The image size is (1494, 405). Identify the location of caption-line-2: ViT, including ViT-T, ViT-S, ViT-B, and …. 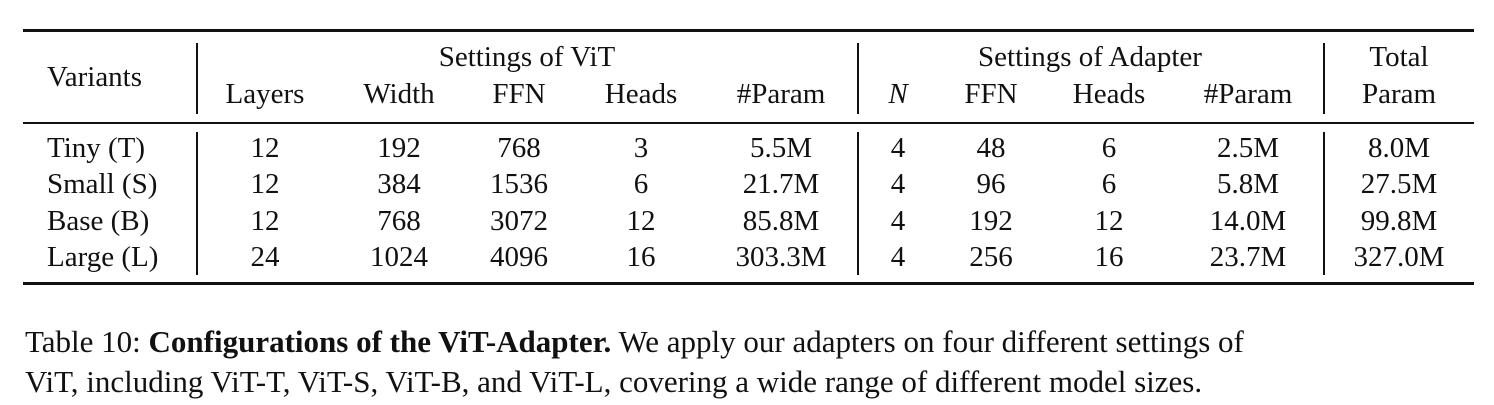
(614, 381).